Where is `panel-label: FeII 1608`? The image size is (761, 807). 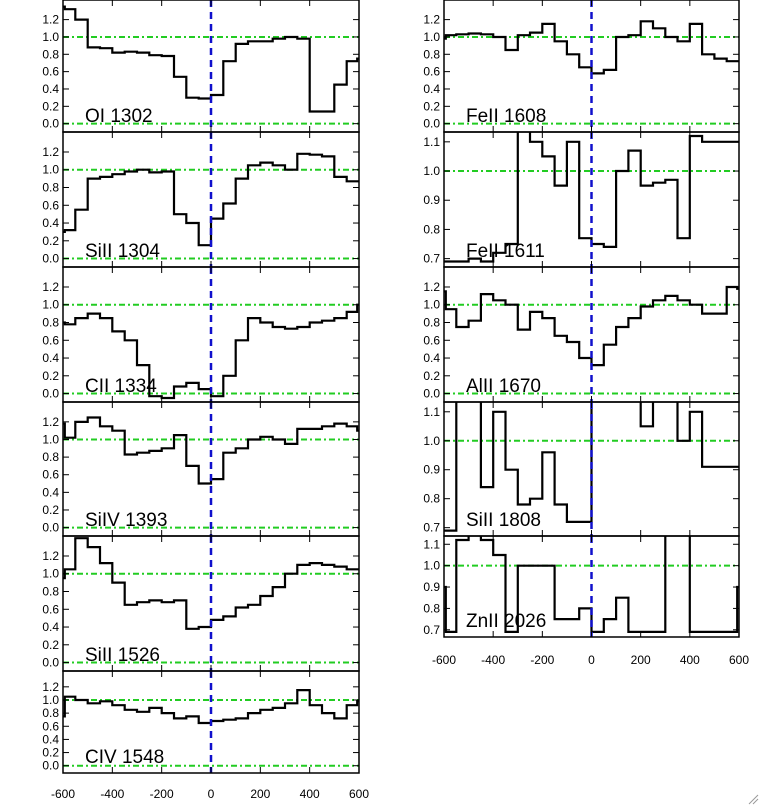 panel-label: FeII 1608 is located at coordinates (506, 116).